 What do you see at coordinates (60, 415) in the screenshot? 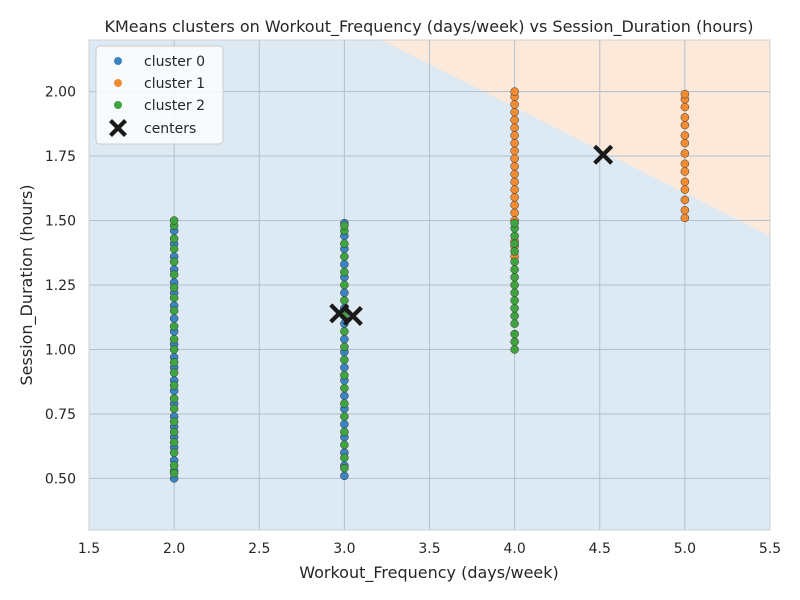
I see `y-tick-label: 0.75` at bounding box center [60, 415].